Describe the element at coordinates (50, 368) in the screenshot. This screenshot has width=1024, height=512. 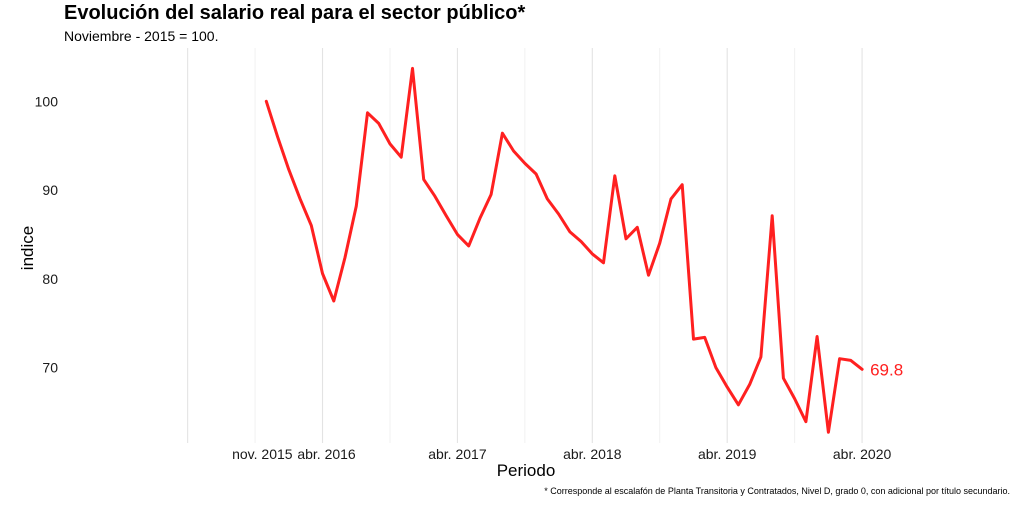
I see `y-tick-label: 70` at that location.